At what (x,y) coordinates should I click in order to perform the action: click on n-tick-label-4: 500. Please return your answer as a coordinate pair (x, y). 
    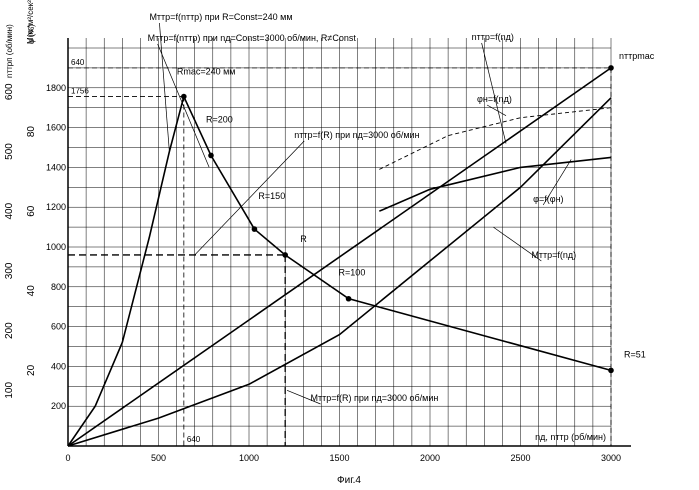
    Looking at the image, I should click on (9, 151).